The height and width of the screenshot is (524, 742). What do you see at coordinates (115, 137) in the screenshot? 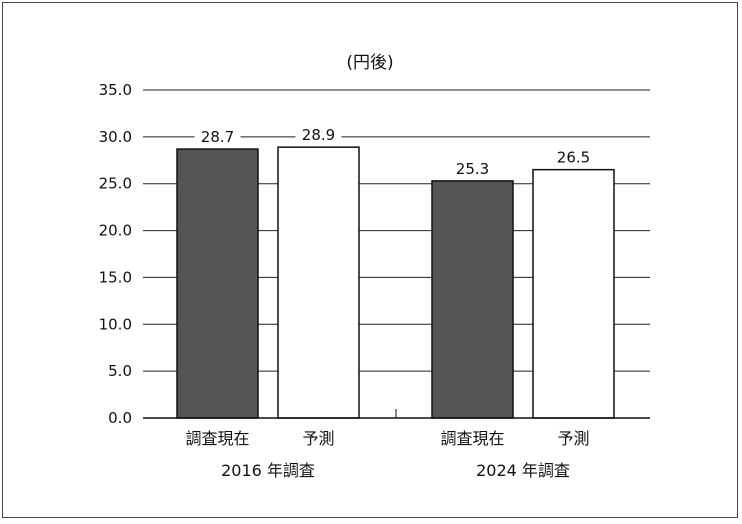
I see `y-tick-label: 30.0` at bounding box center [115, 137].